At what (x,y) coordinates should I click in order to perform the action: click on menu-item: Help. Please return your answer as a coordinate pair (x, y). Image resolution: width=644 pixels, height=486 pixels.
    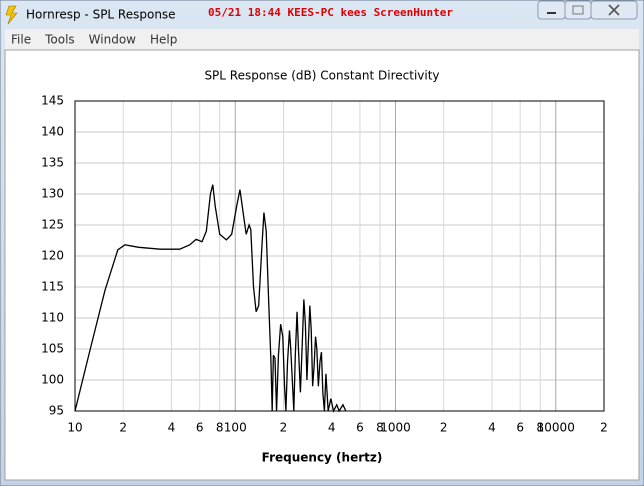
    Looking at the image, I should click on (163, 40).